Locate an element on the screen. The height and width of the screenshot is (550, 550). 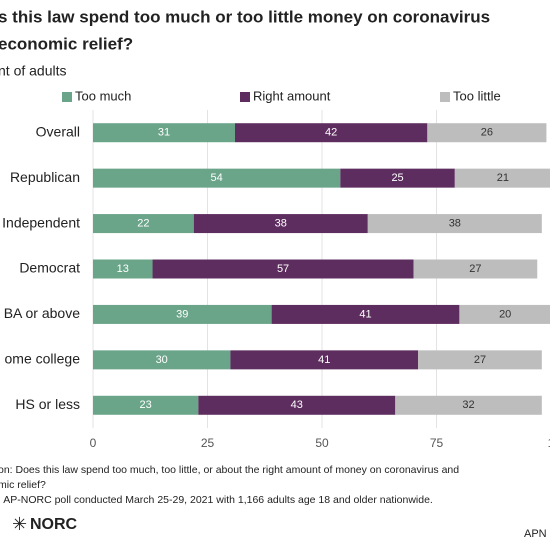
category-label: BA or above is located at coordinates (42, 313).